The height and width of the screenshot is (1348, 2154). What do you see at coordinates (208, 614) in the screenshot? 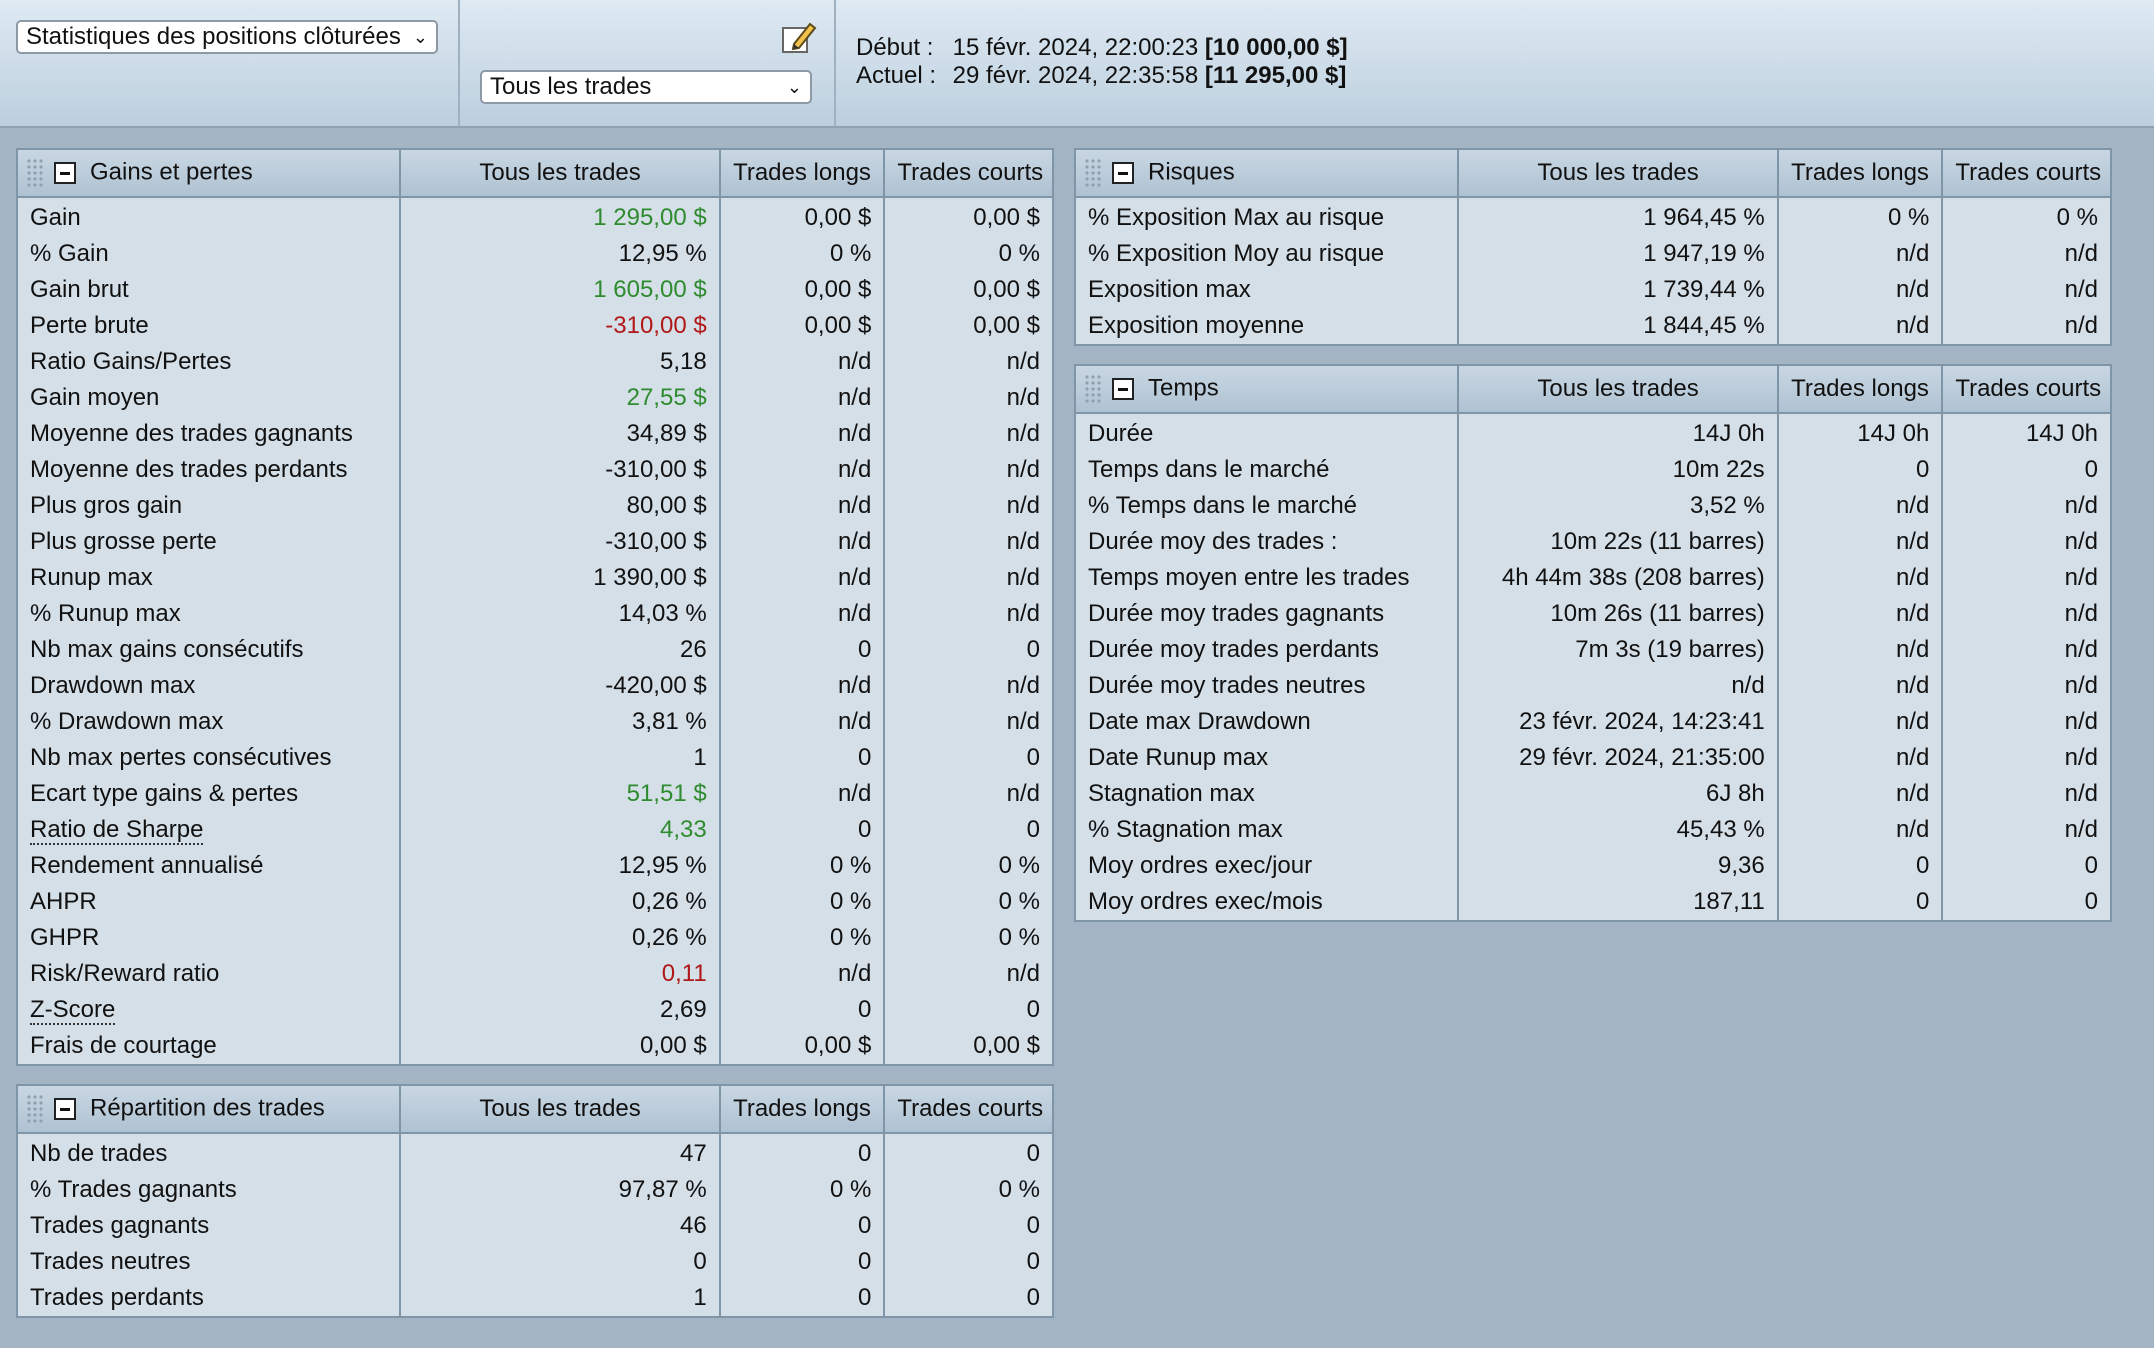
I see `row-label: % Runup max` at bounding box center [208, 614].